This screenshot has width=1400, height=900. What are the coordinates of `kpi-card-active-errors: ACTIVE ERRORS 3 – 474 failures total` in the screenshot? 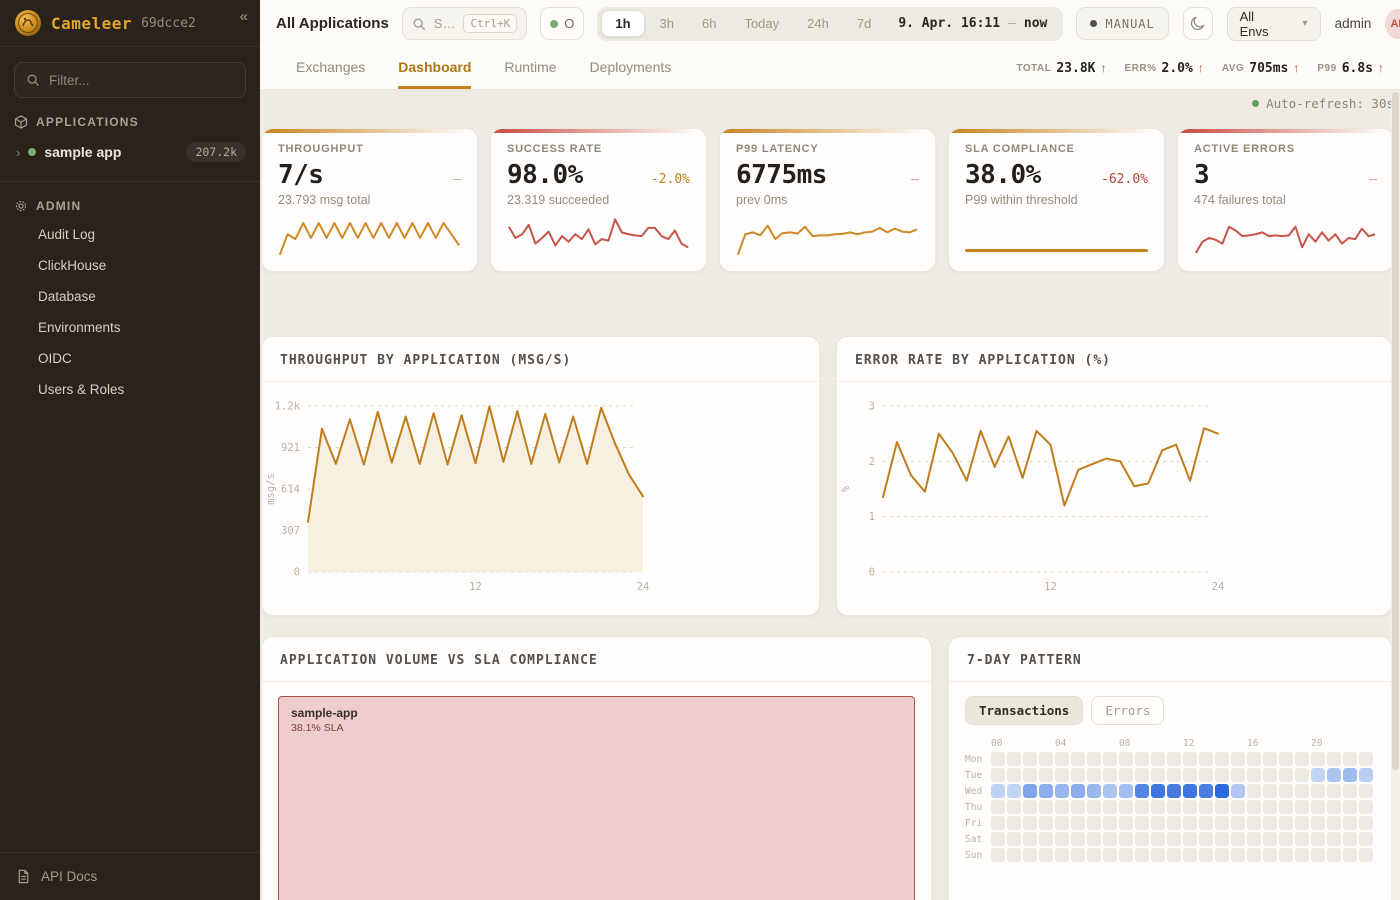 It's located at (1285, 200).